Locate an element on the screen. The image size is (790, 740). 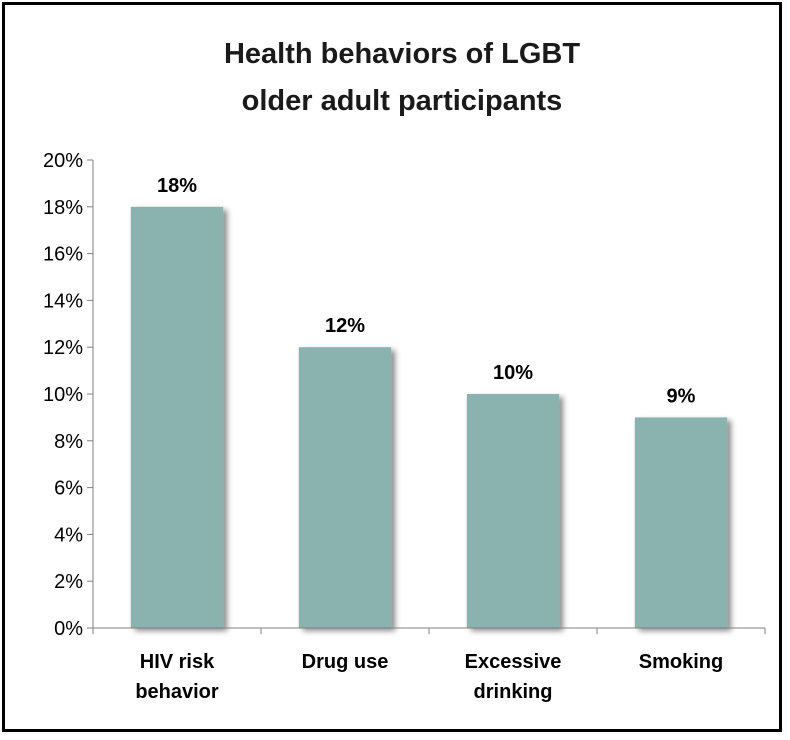
data-label: 9% is located at coordinates (681, 396).